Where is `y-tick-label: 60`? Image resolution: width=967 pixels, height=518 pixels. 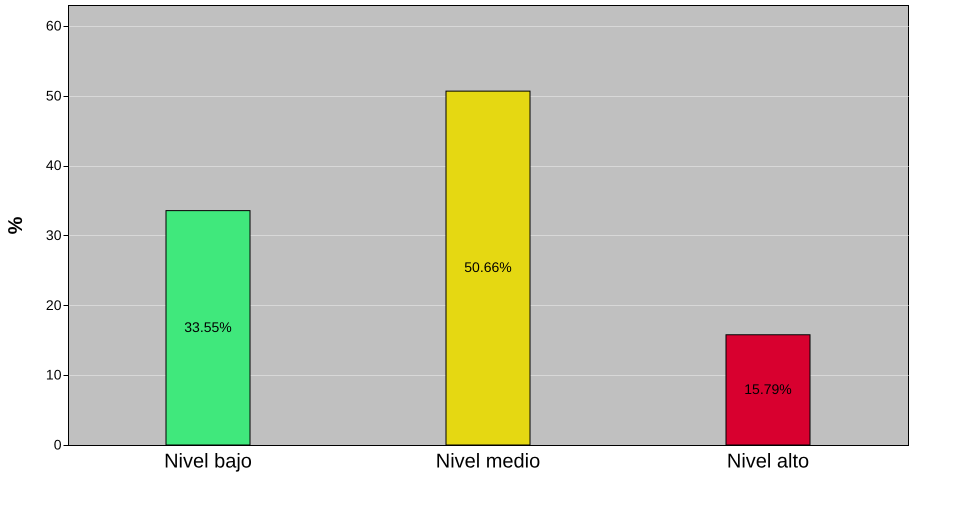 y-tick-label: 60 is located at coordinates (54, 25).